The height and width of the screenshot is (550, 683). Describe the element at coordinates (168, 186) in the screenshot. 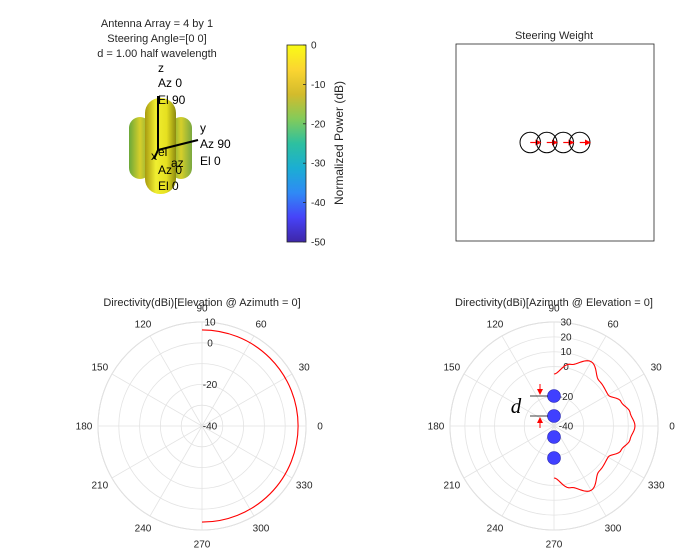

I see `axis-x-el: El 0` at that location.